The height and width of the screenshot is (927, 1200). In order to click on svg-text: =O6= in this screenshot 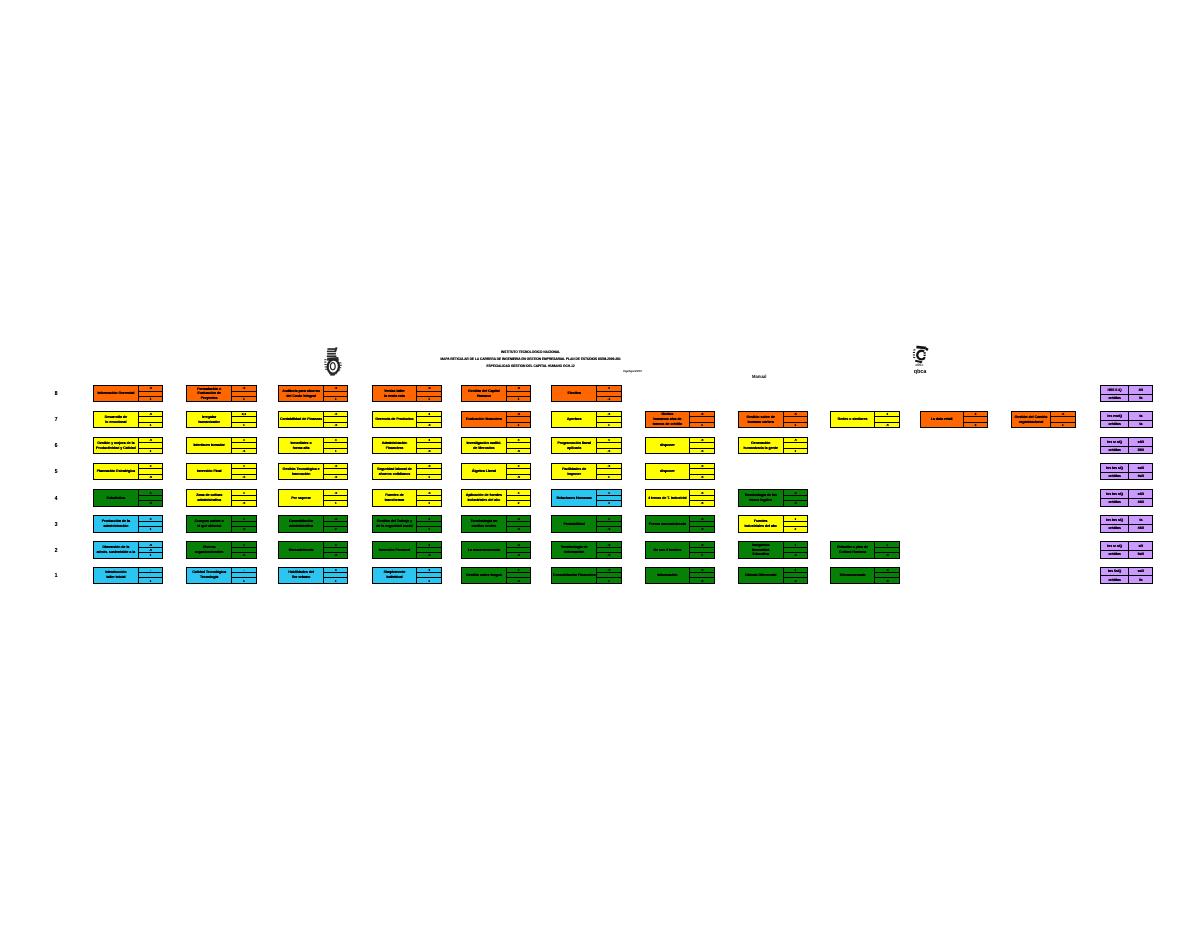, I will do `click(919, 366)`.